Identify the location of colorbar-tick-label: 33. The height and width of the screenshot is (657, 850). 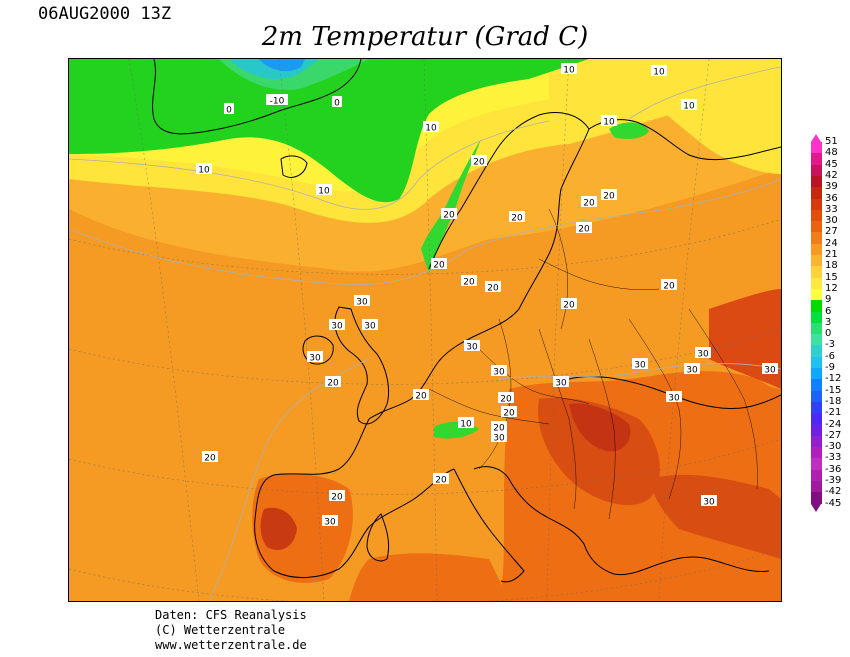
(831, 209).